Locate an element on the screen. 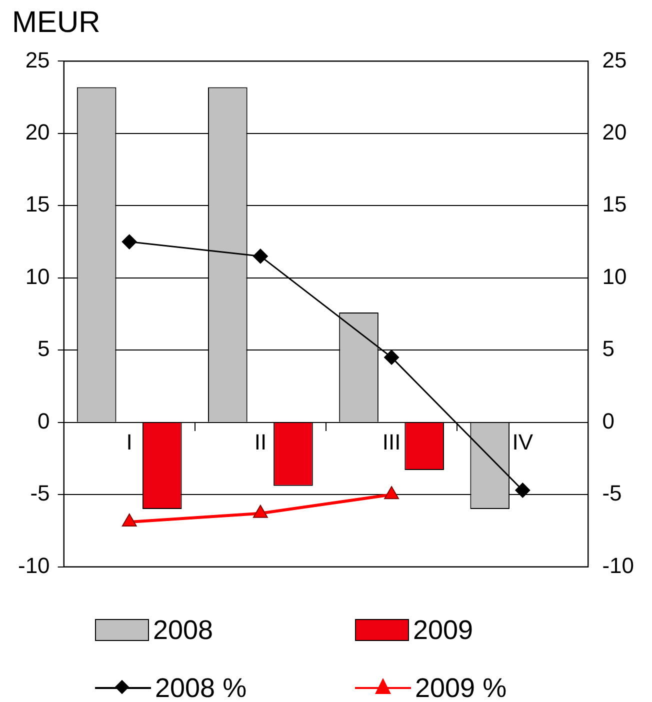  y-tick-label: 0 is located at coordinates (44, 421).